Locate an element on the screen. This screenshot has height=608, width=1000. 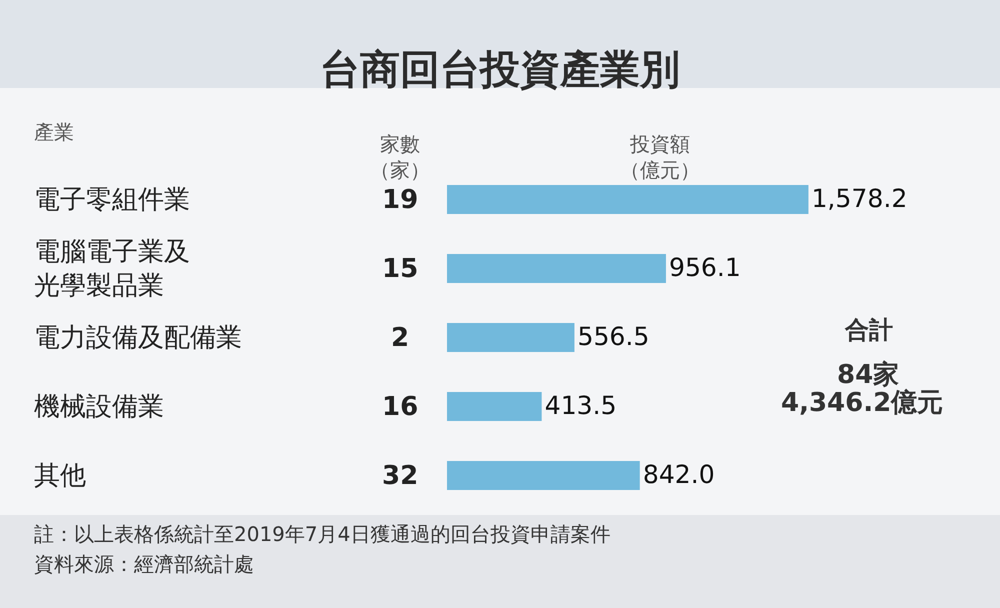
data-label: 413.5 is located at coordinates (580, 405).